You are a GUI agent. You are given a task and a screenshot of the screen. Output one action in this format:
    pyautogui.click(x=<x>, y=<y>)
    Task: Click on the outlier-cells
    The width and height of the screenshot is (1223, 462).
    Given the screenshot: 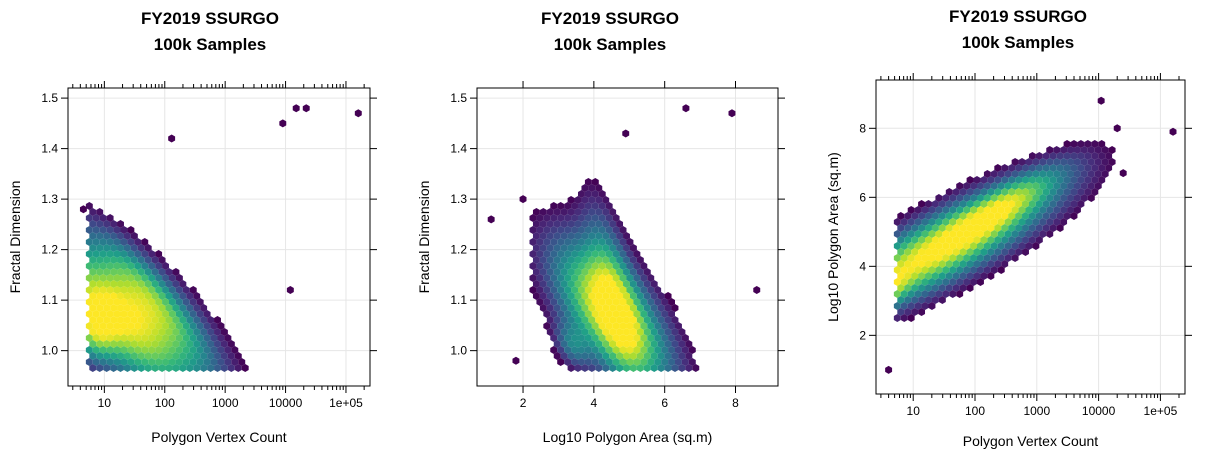 What is the action you would take?
    pyautogui.click(x=220, y=199)
    